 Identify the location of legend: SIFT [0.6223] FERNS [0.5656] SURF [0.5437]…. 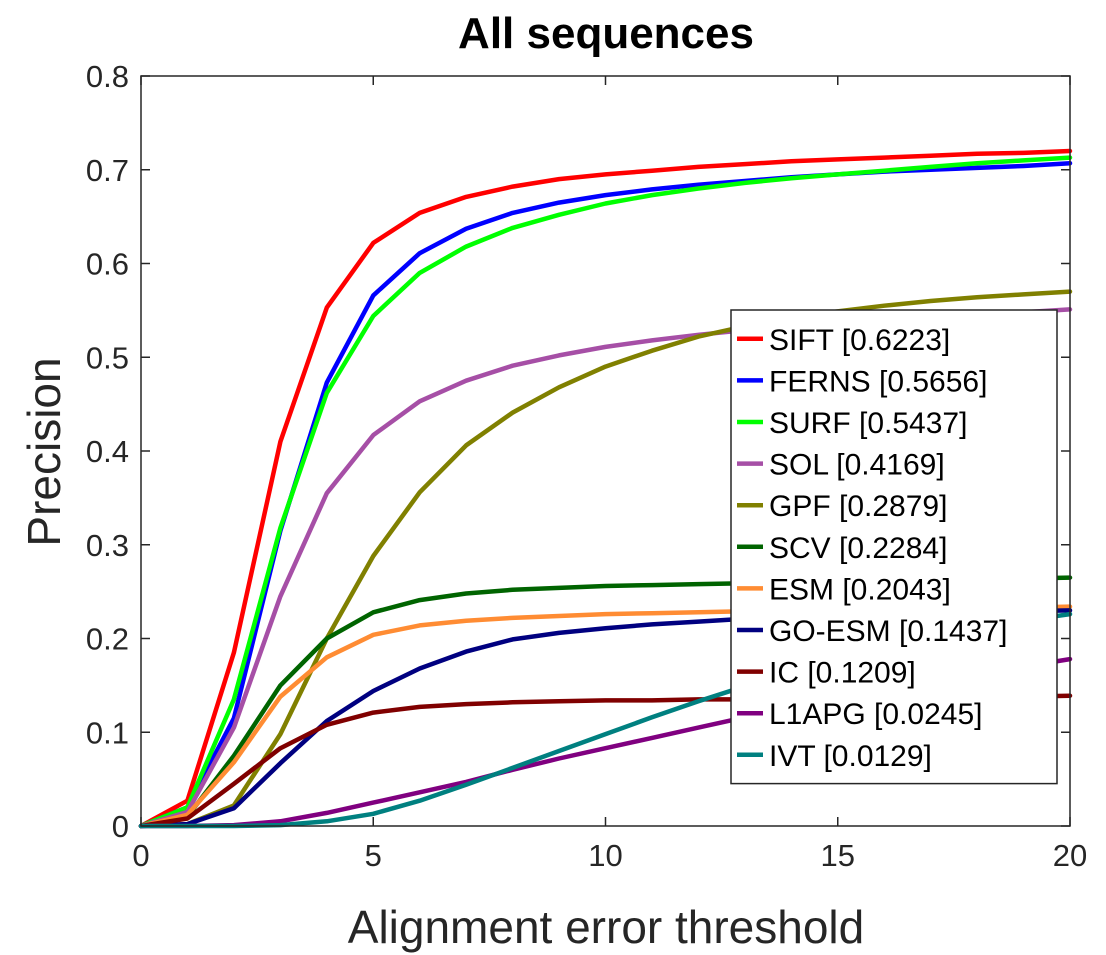
(894, 547).